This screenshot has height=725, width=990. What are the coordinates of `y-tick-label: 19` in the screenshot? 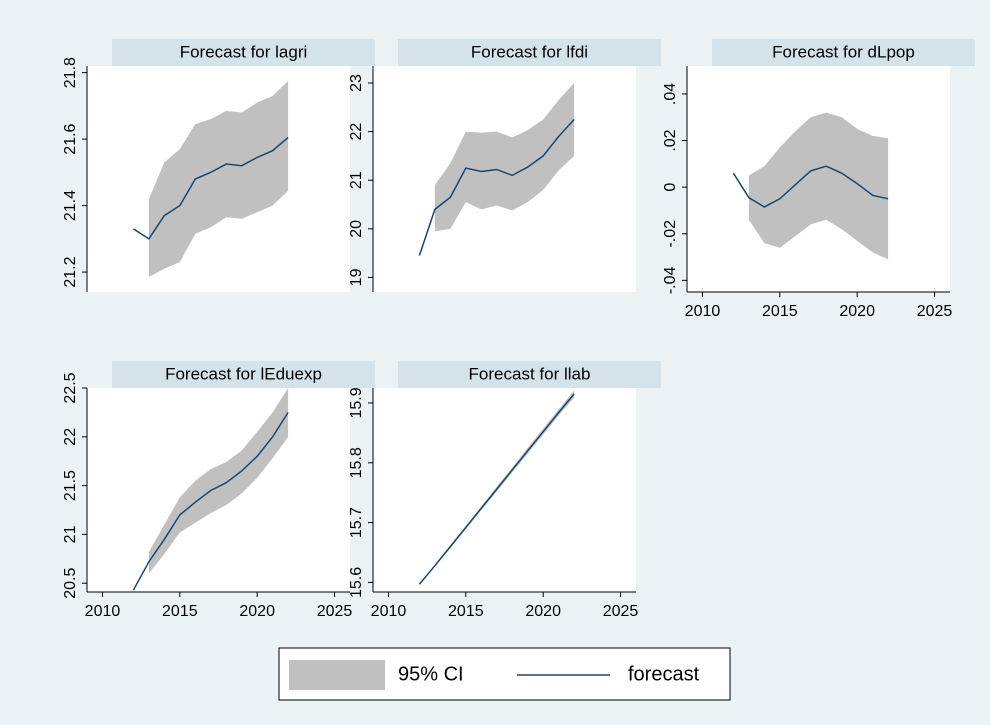 It's located at (356, 277).